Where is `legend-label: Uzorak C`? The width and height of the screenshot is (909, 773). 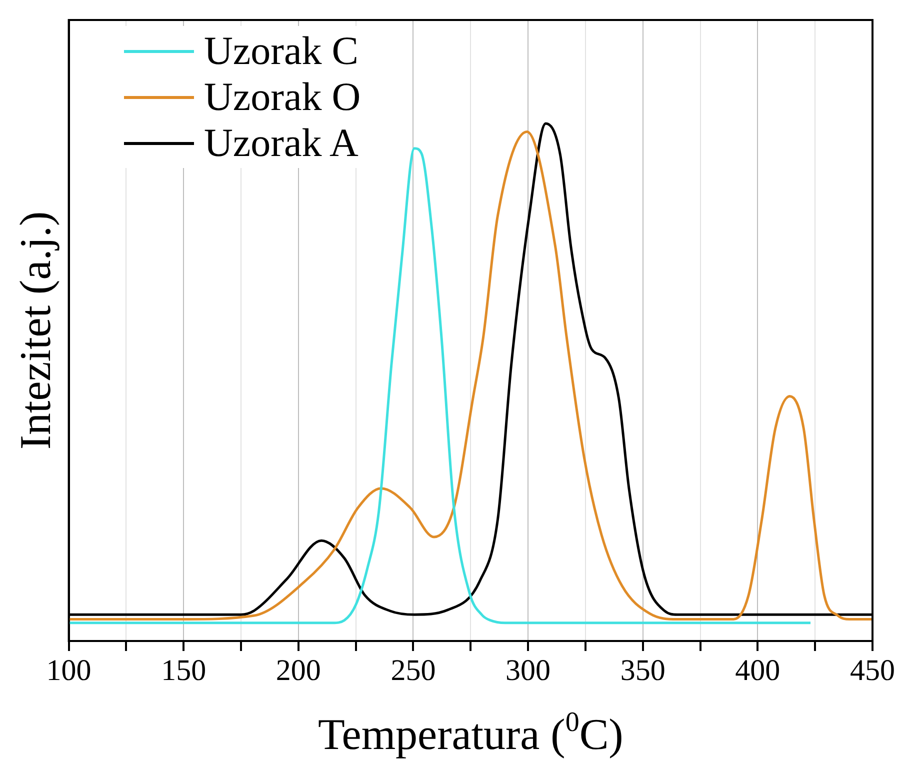
legend-label: Uzorak C is located at coordinates (281, 51).